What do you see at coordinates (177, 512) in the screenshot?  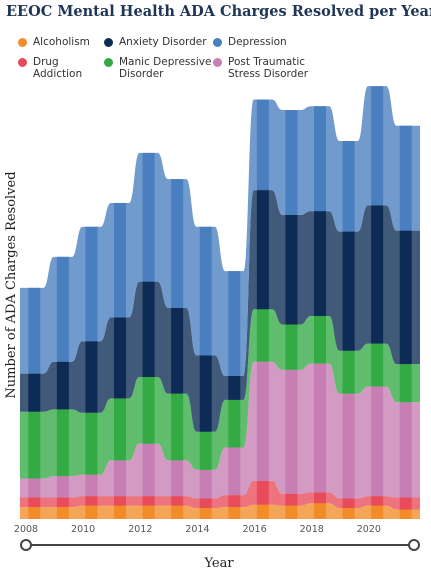 I see `bar-alcoholism-2013` at bounding box center [177, 512].